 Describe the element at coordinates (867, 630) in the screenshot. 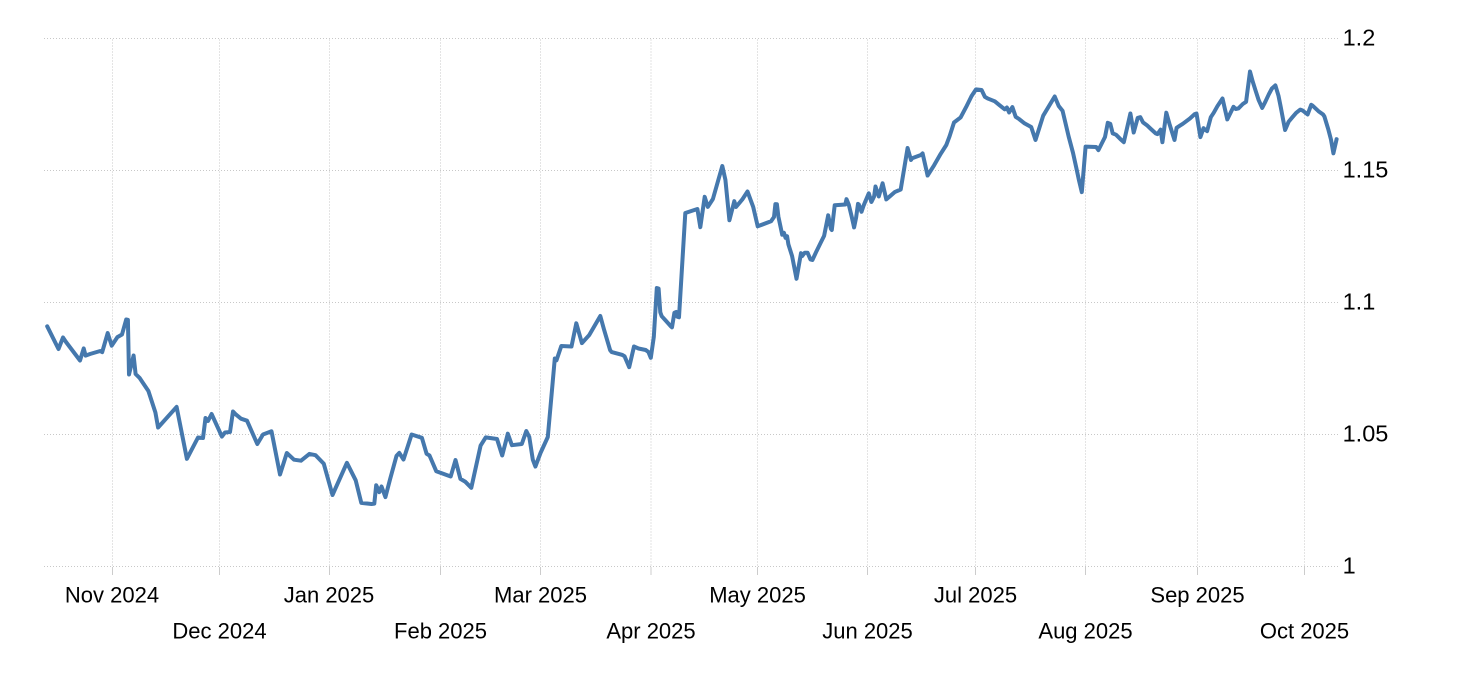

I see `svg-text: Jun 2025` at that location.